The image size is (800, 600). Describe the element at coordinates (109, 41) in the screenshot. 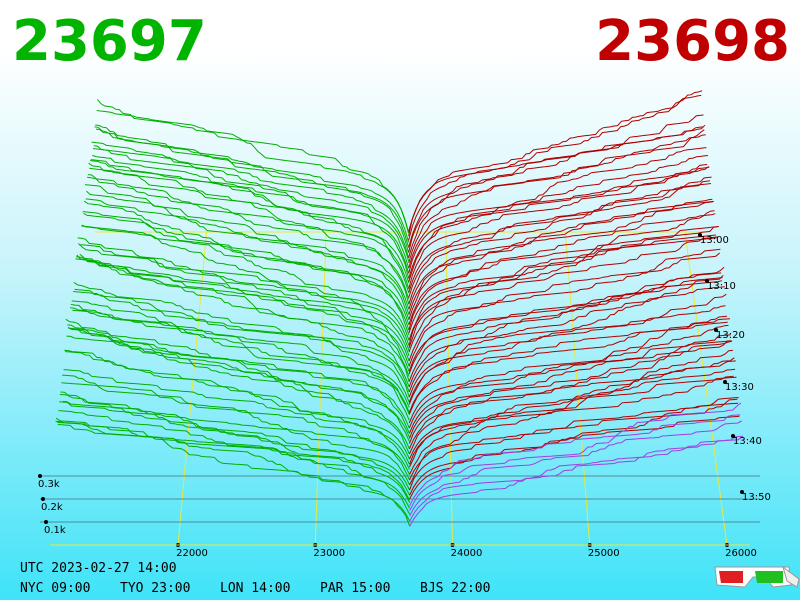

I see `bid-price: 23697` at that location.